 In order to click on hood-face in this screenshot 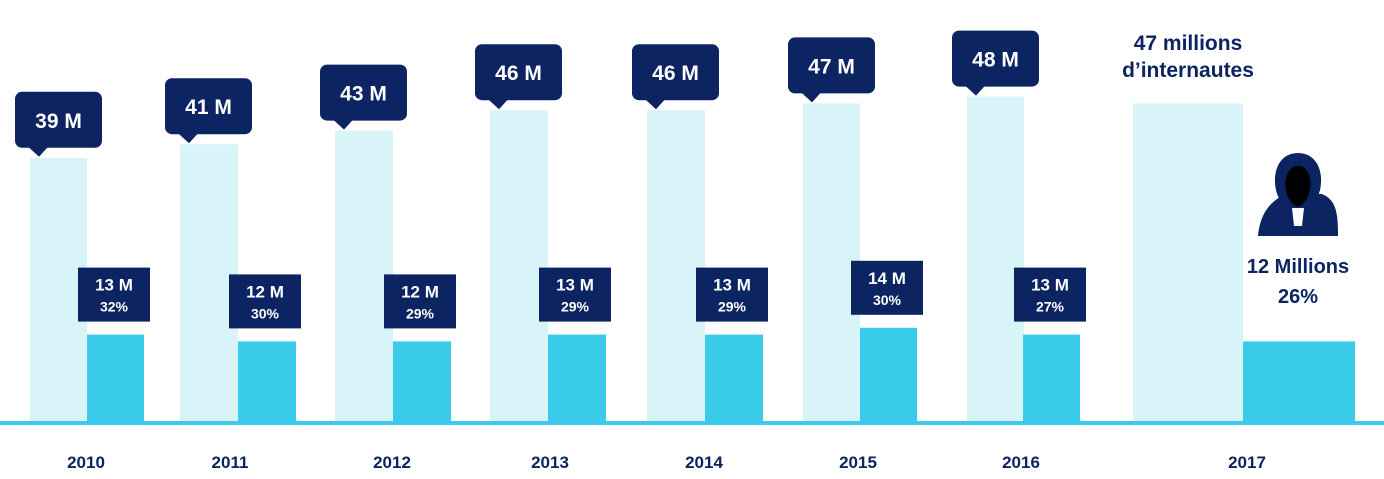, I will do `click(1298, 186)`.